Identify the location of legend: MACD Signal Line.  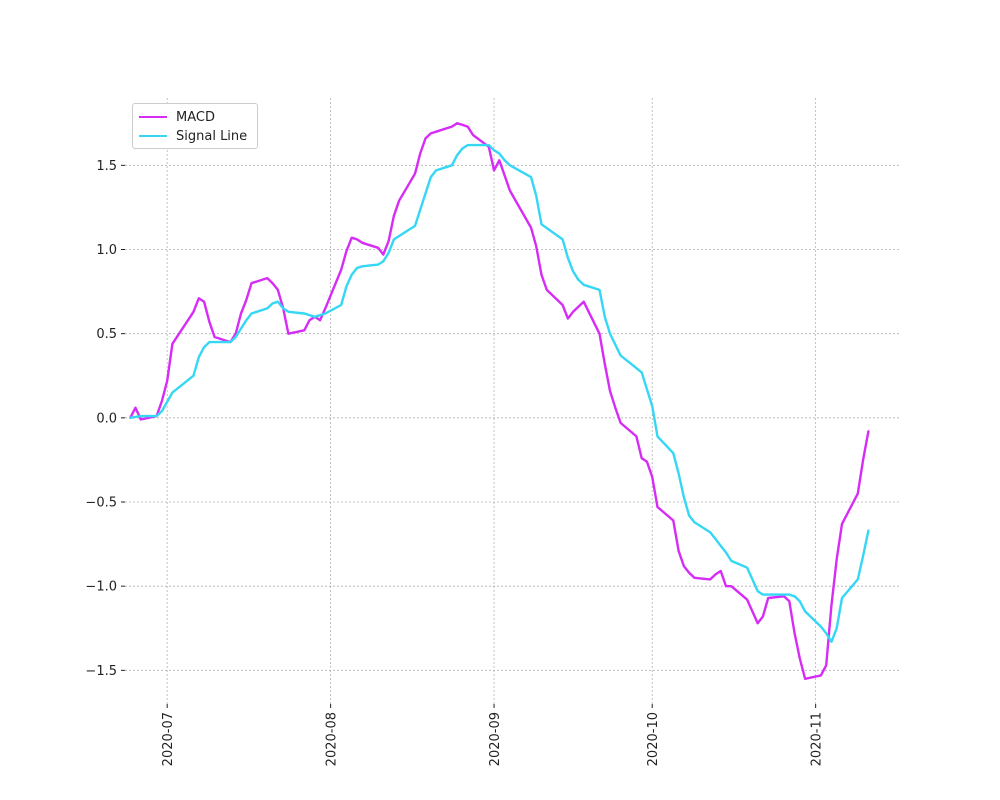
(195, 126).